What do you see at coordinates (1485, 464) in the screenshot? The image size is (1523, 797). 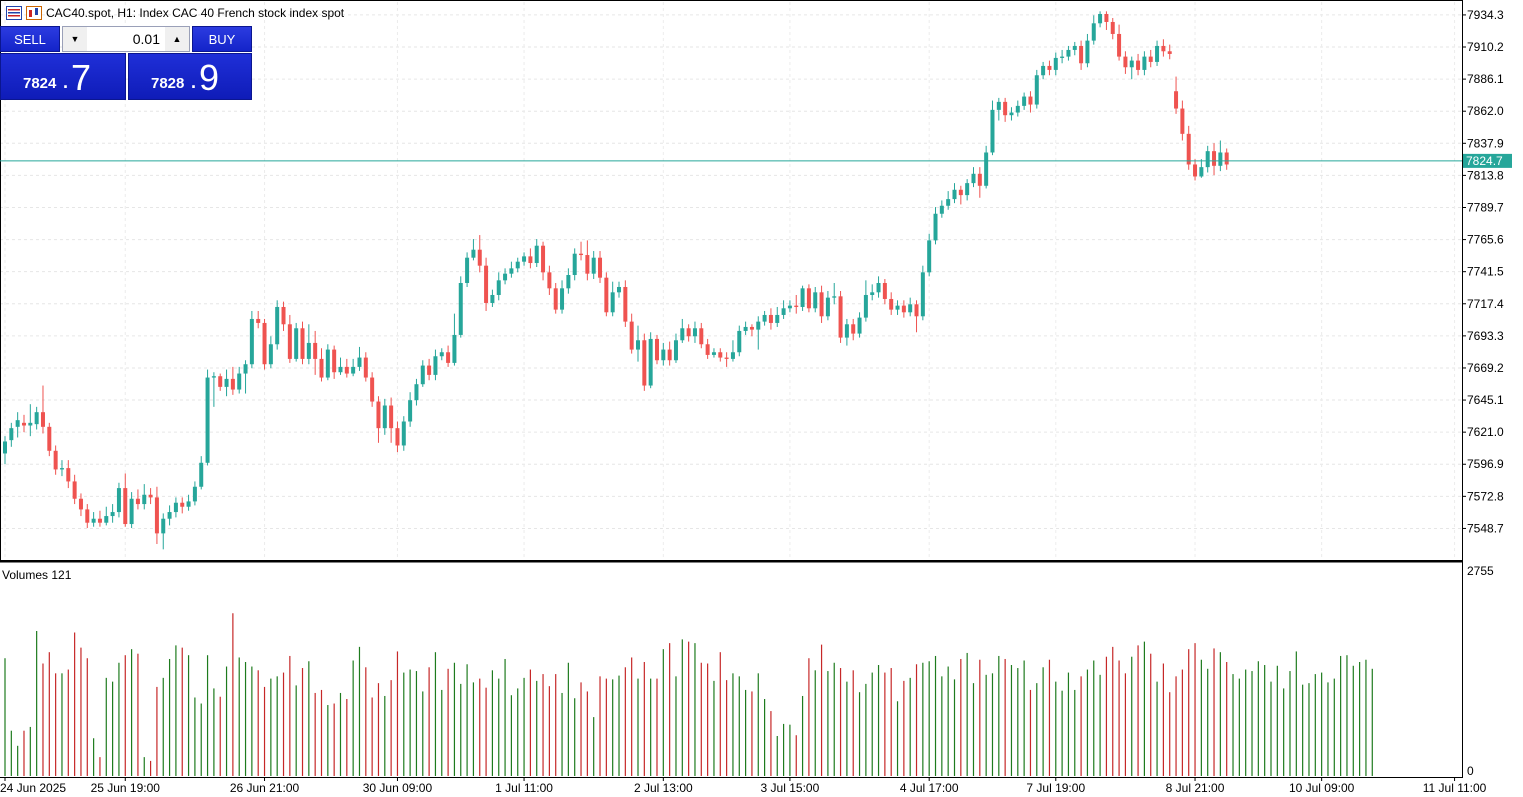 I see `y-tick-label: 7596.9` at bounding box center [1485, 464].